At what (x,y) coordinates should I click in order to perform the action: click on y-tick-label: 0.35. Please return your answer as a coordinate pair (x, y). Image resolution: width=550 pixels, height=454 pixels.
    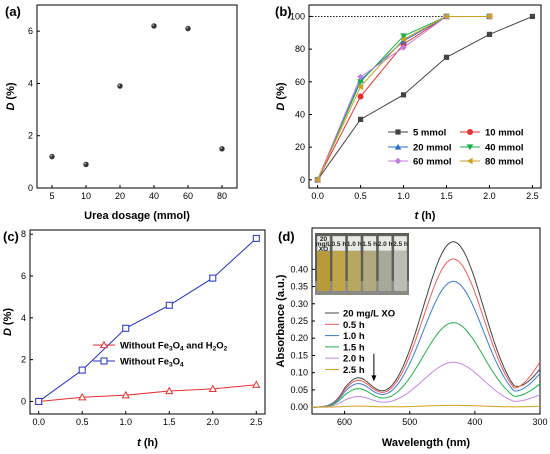
    Looking at the image, I should click on (299, 287).